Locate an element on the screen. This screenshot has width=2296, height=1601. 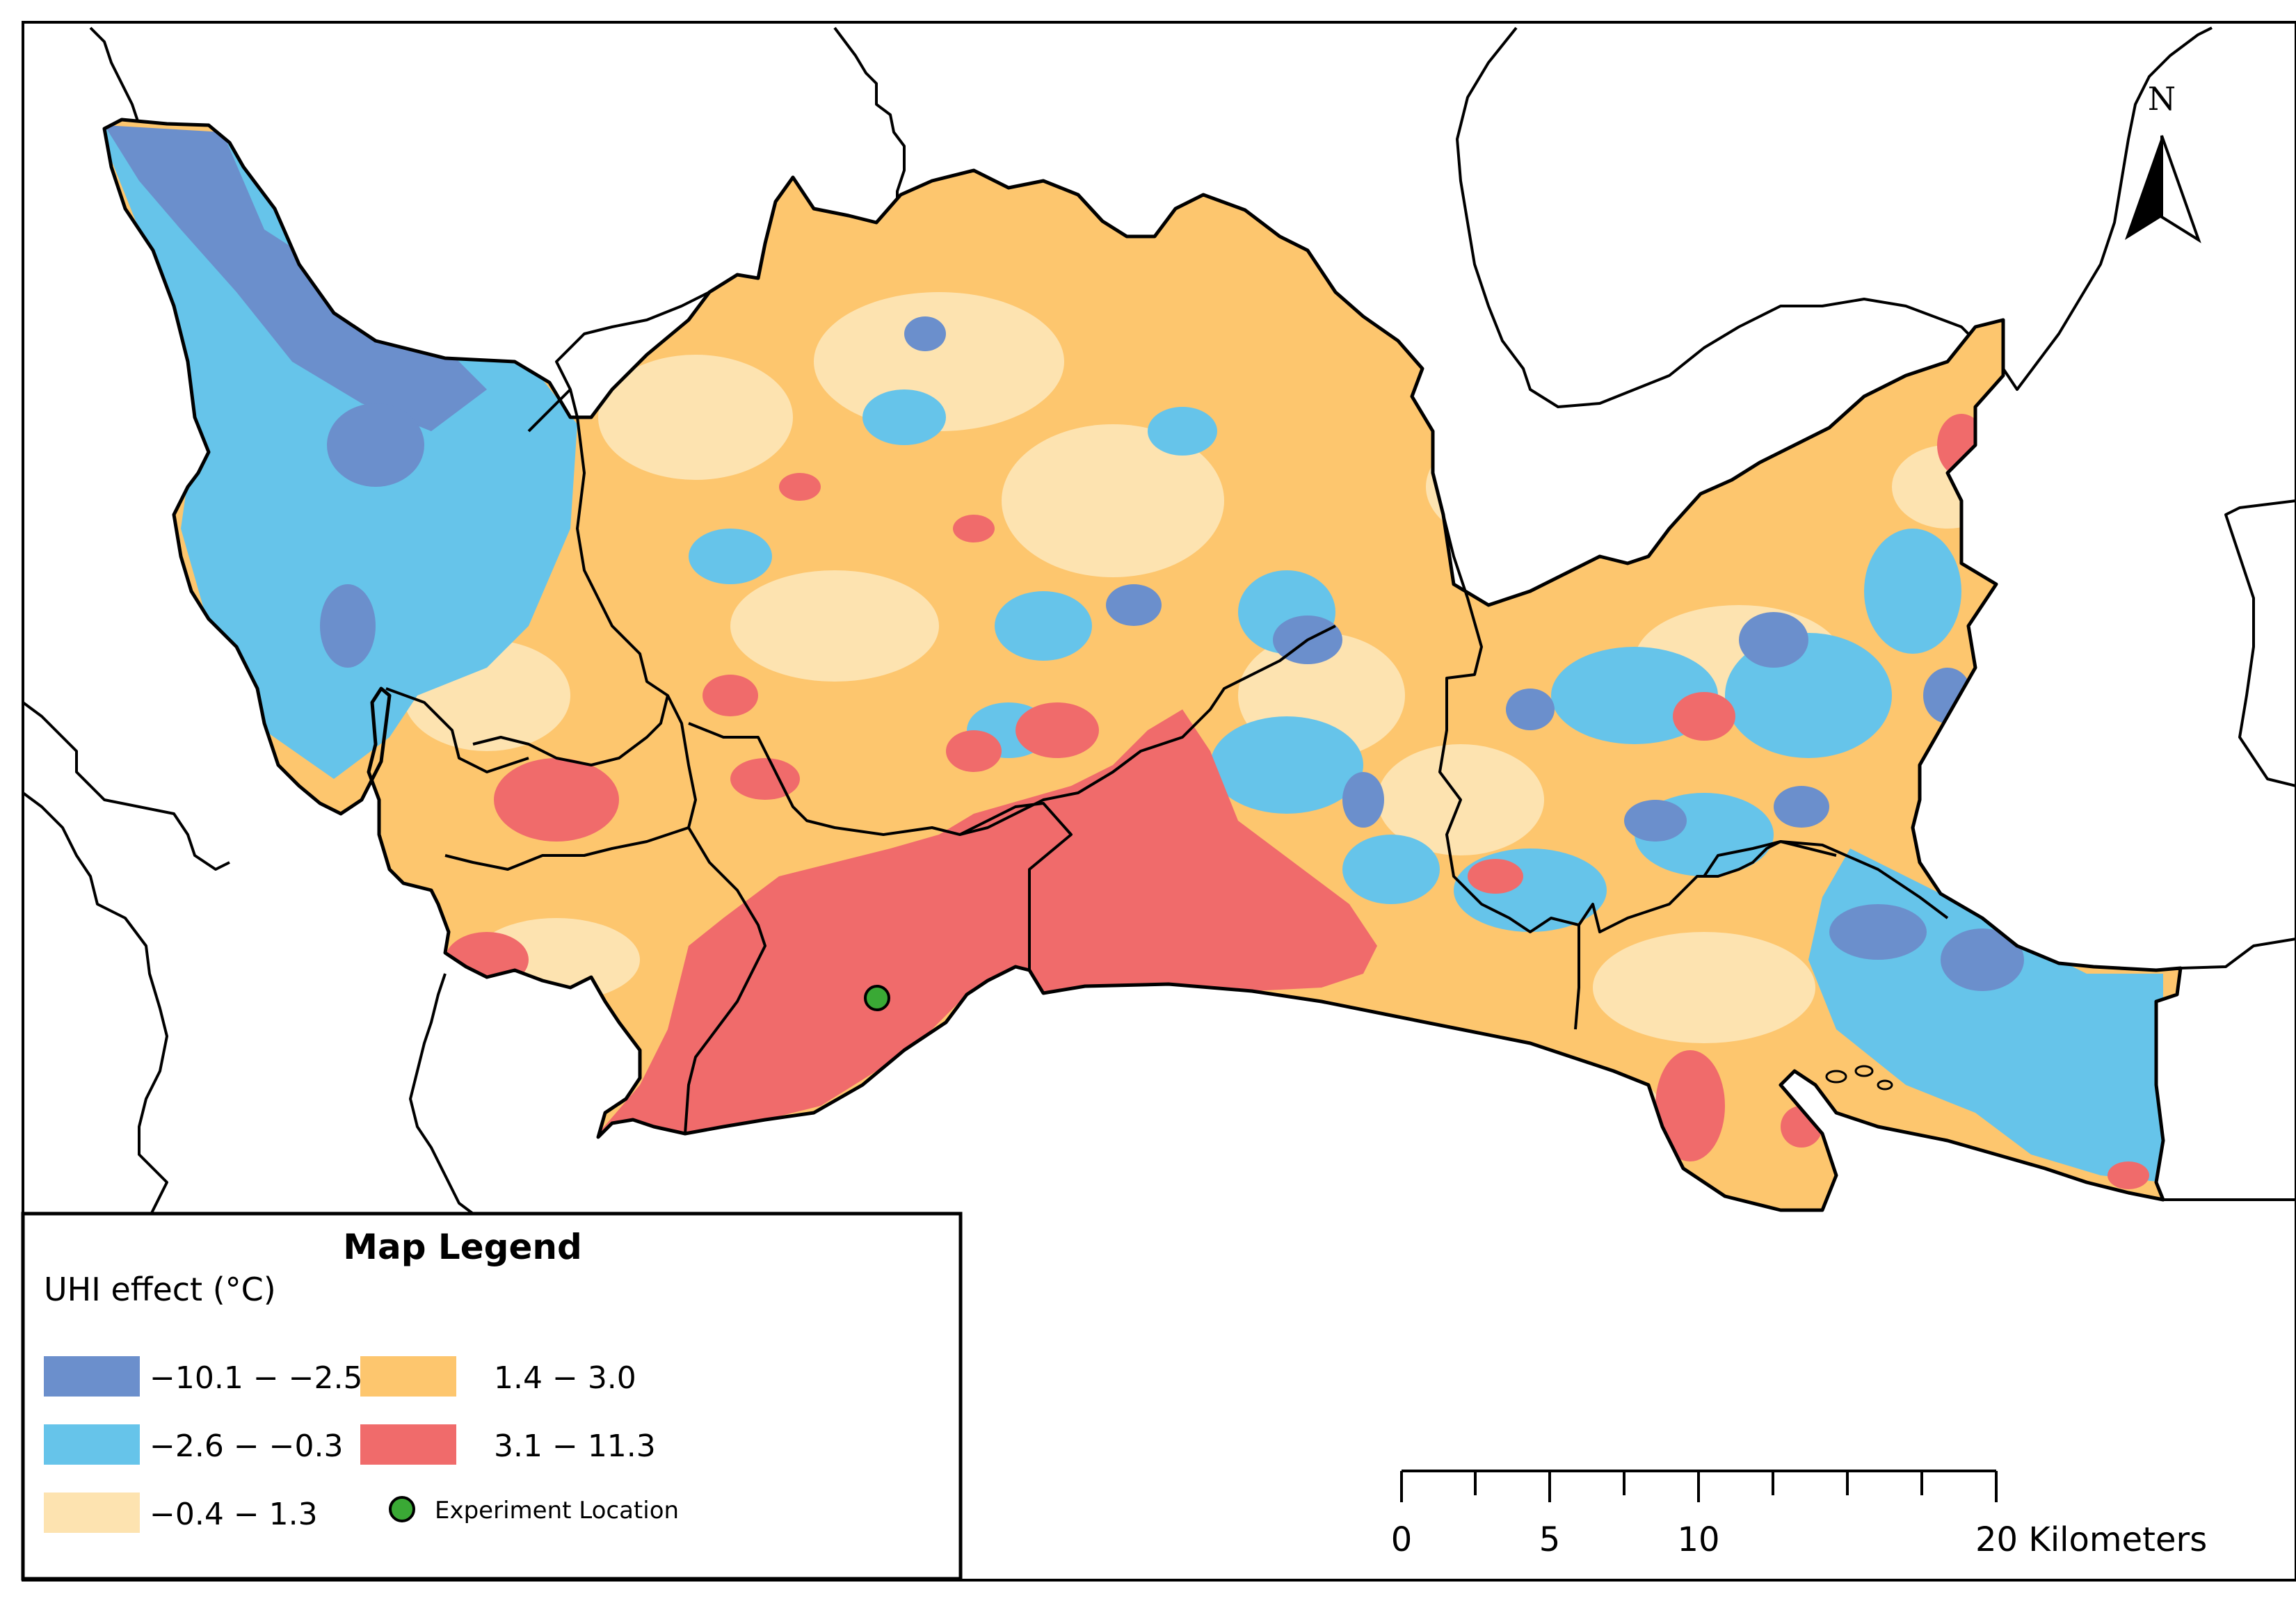
boundary-line-west is located at coordinates (126, 786).